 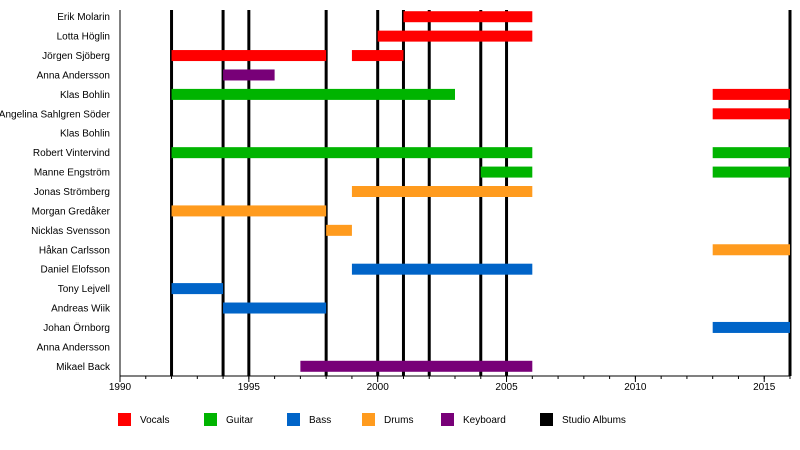 I want to click on member-label: Mikael Back, so click(x=83, y=367).